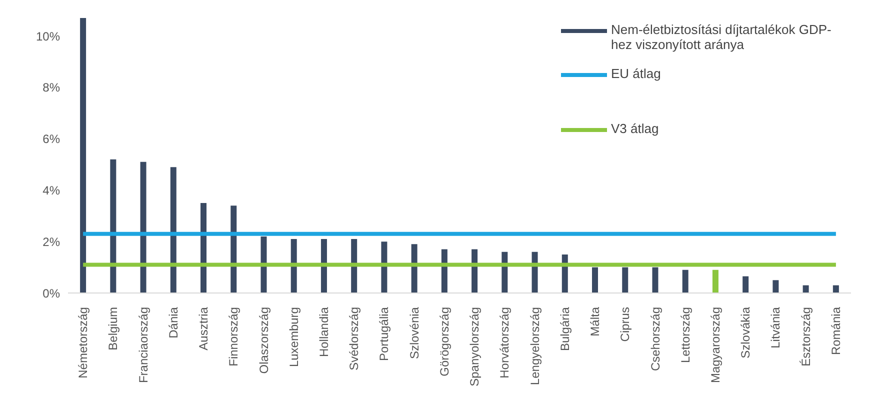 This screenshot has width=869, height=416. What do you see at coordinates (51, 139) in the screenshot?
I see `y-tick-label: 6%` at bounding box center [51, 139].